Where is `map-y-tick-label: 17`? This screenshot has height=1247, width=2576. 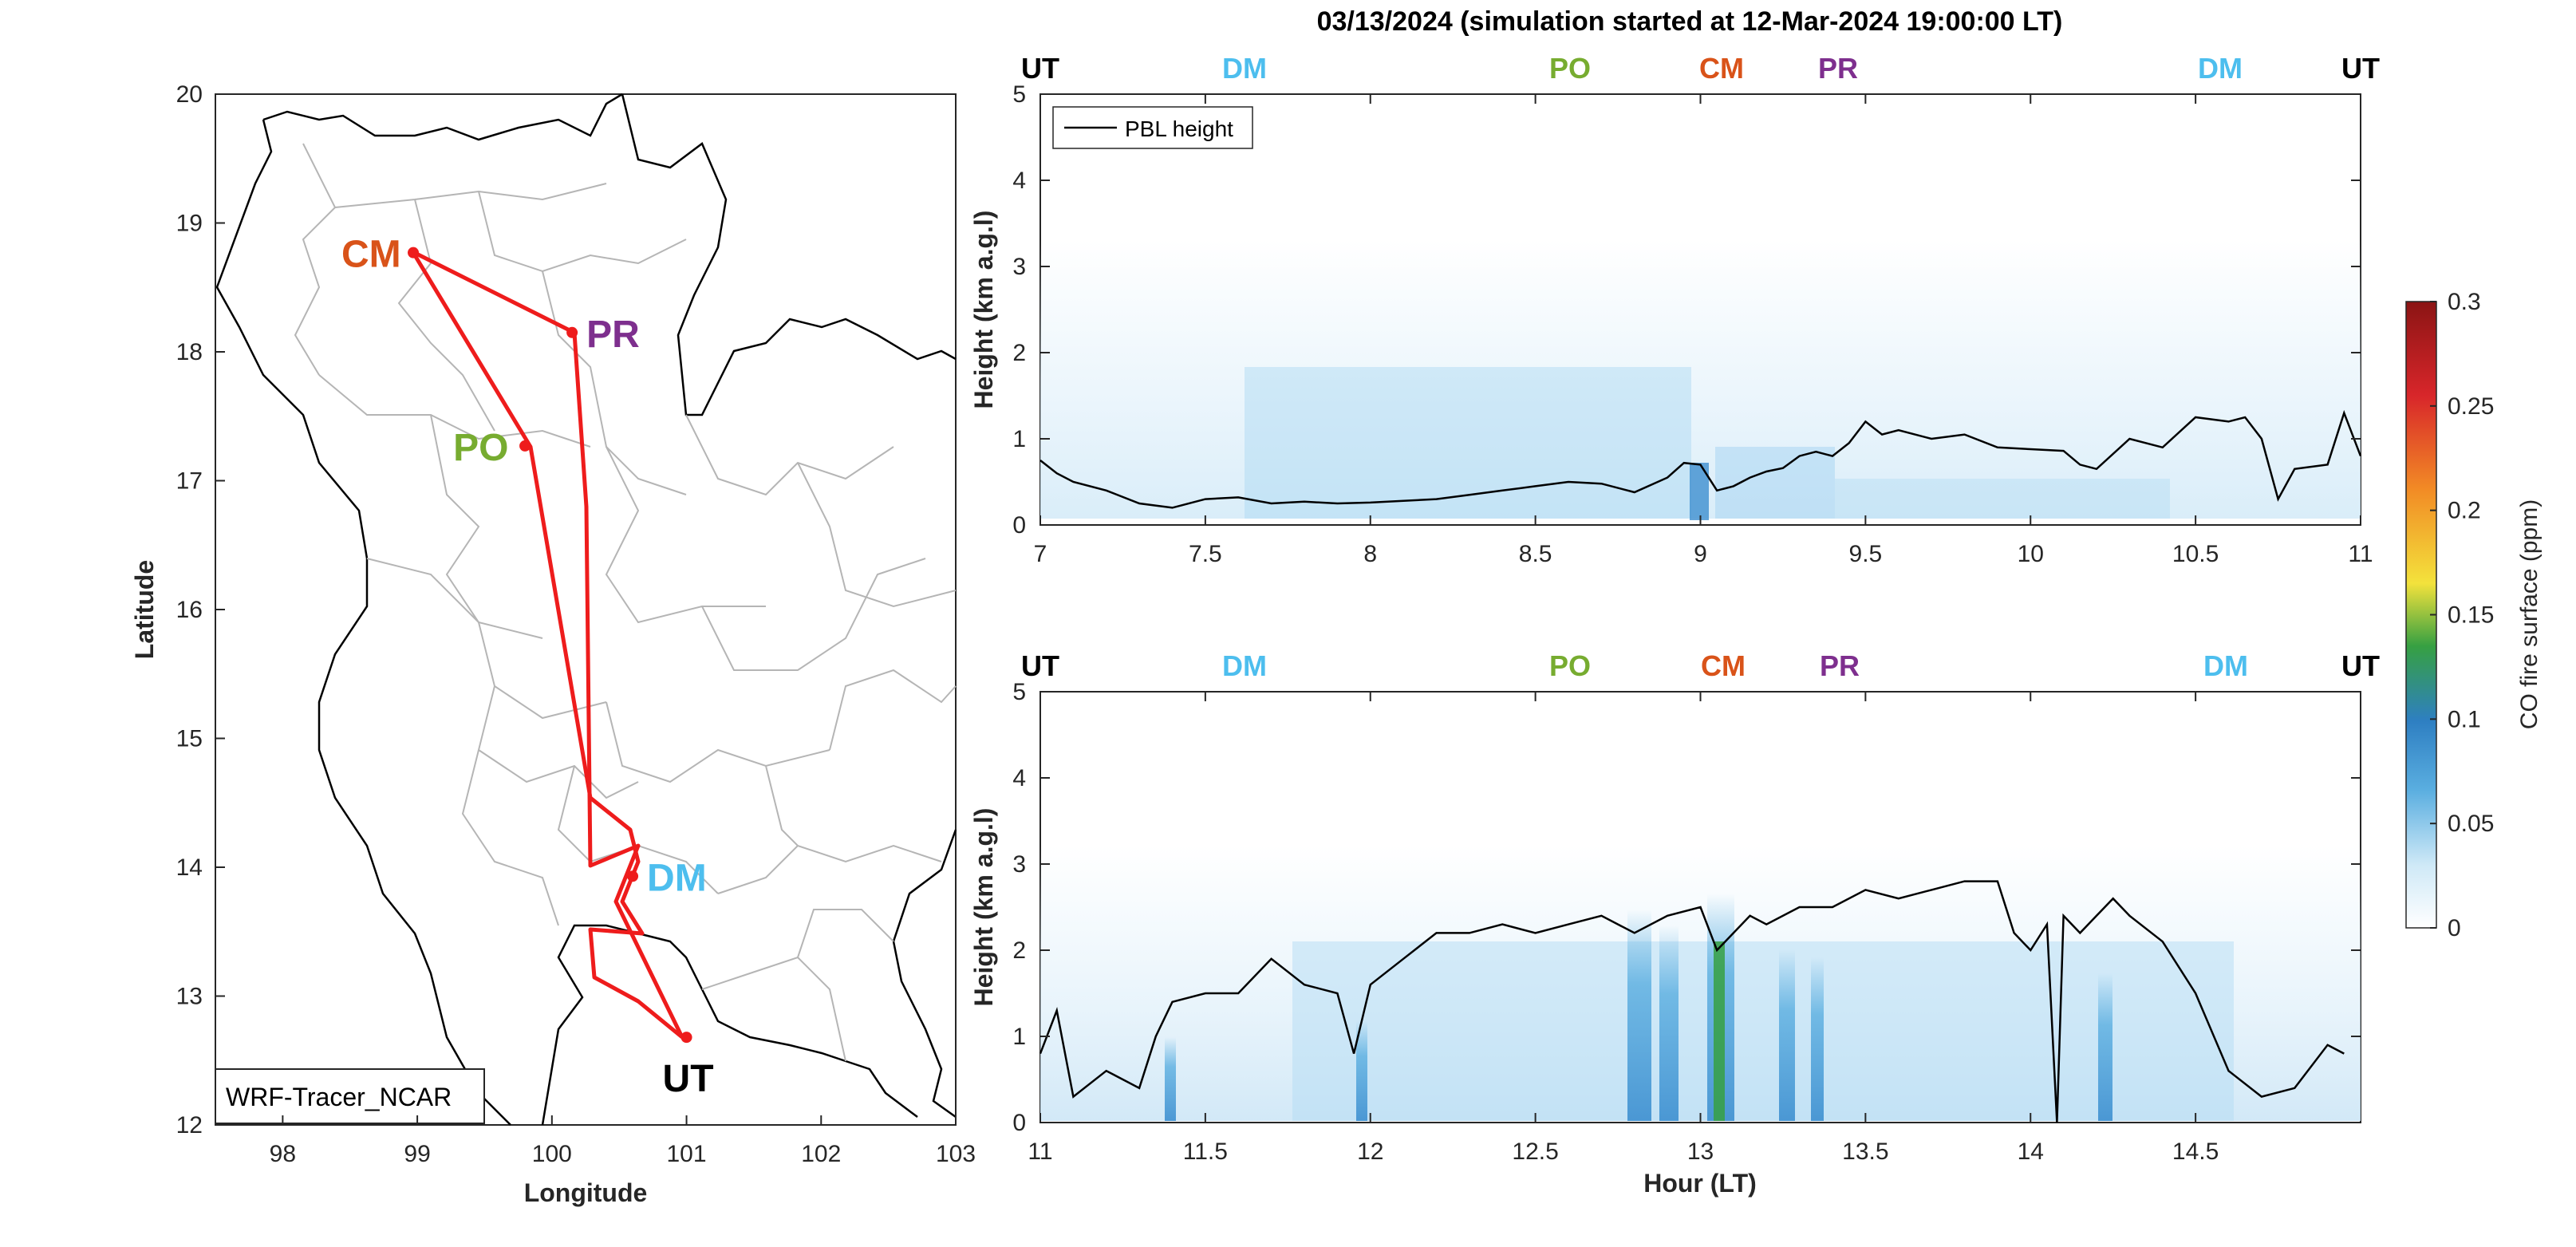
map-y-tick-label: 17 is located at coordinates (189, 482).